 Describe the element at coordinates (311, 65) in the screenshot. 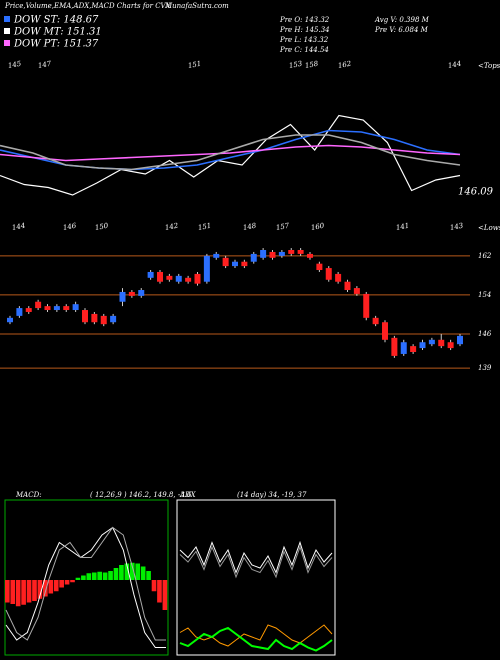

I see `top-label: 158` at that location.